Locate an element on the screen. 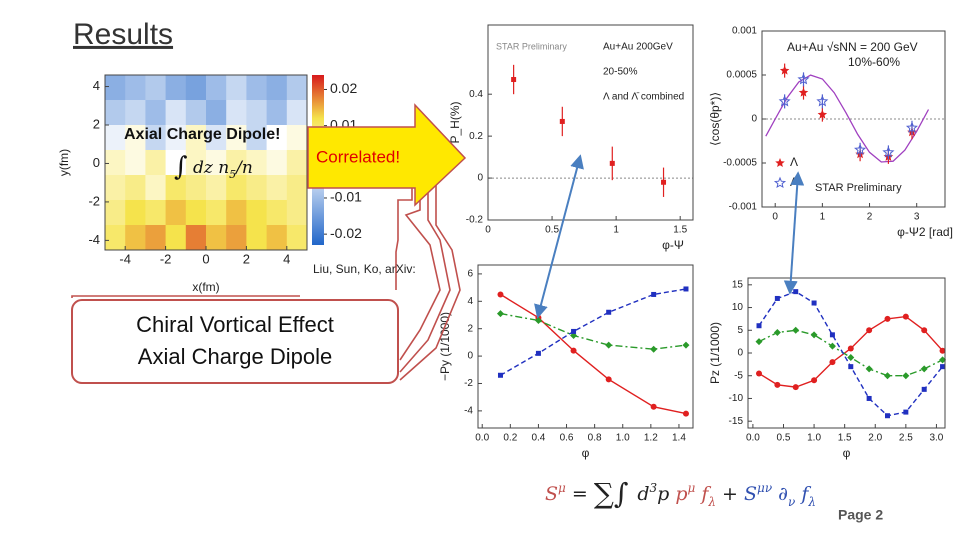 The image size is (960, 540). formula: Sμ = ∑∫ d3p pμ fλ + Sμν ∂ν fλ is located at coordinates (680, 493).